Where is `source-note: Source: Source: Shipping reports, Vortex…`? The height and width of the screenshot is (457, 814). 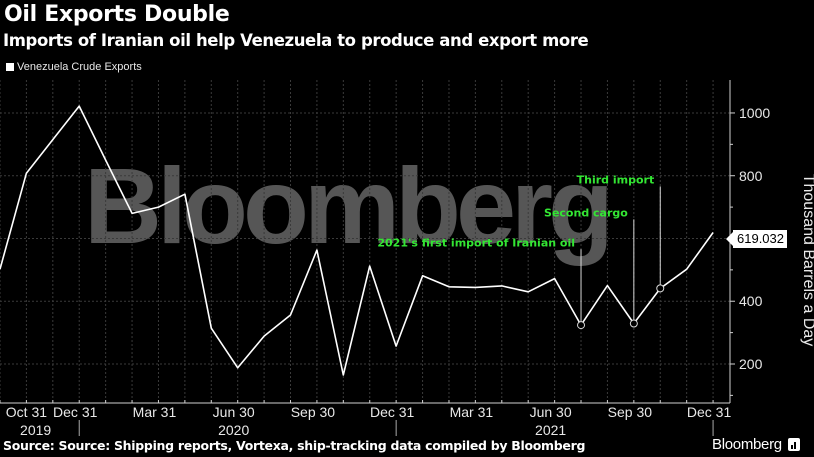
source-note: Source: Source: Shipping reports, Vortex… is located at coordinates (294, 445).